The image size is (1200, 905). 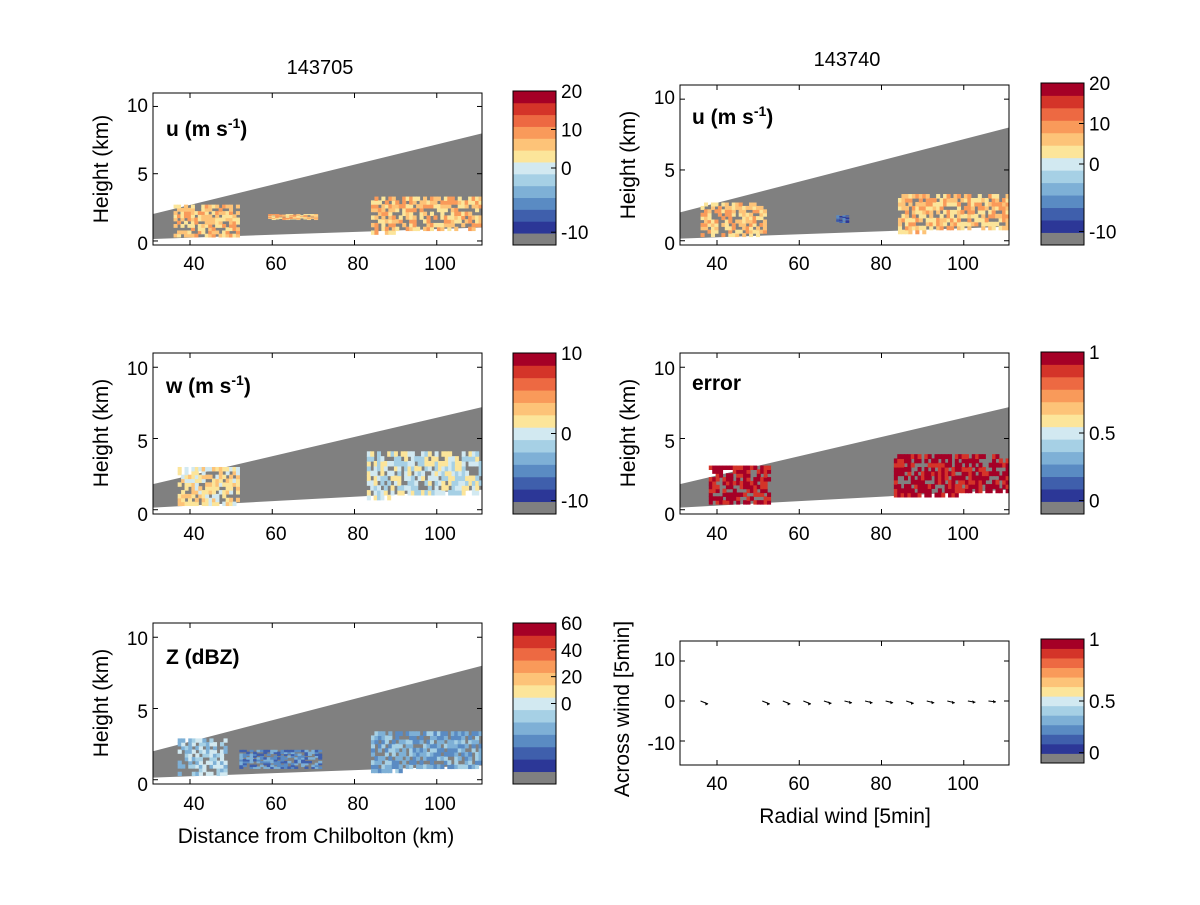 I want to click on colorbar-tick-label: 10, so click(x=1099, y=125).